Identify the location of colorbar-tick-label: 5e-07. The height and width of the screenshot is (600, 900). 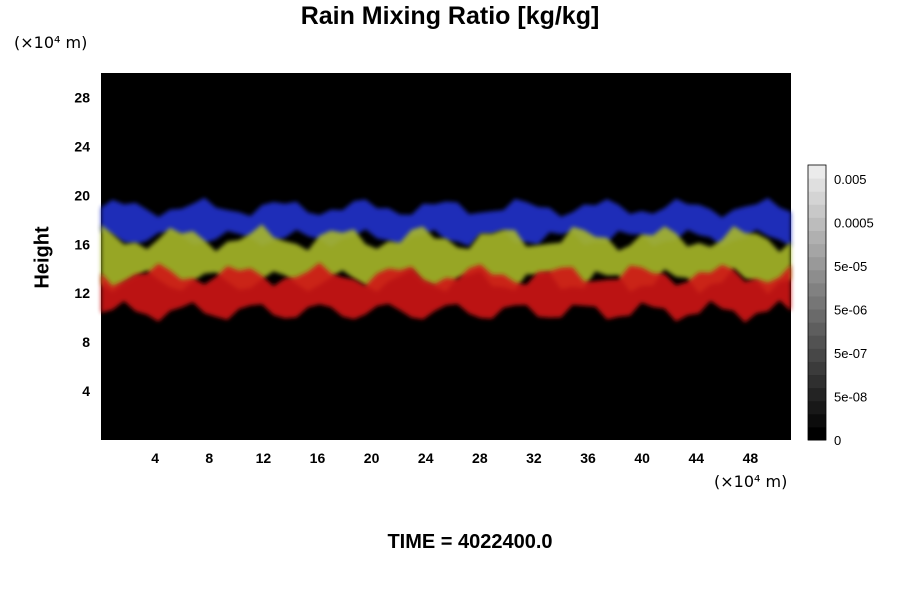
(850, 353).